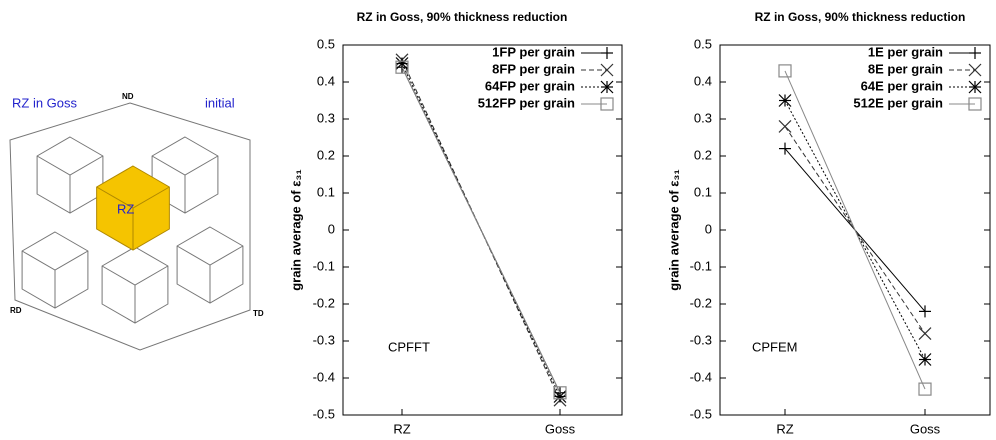 This screenshot has height=440, width=996. Describe the element at coordinates (258, 313) in the screenshot. I see `axis-name: TD` at that location.